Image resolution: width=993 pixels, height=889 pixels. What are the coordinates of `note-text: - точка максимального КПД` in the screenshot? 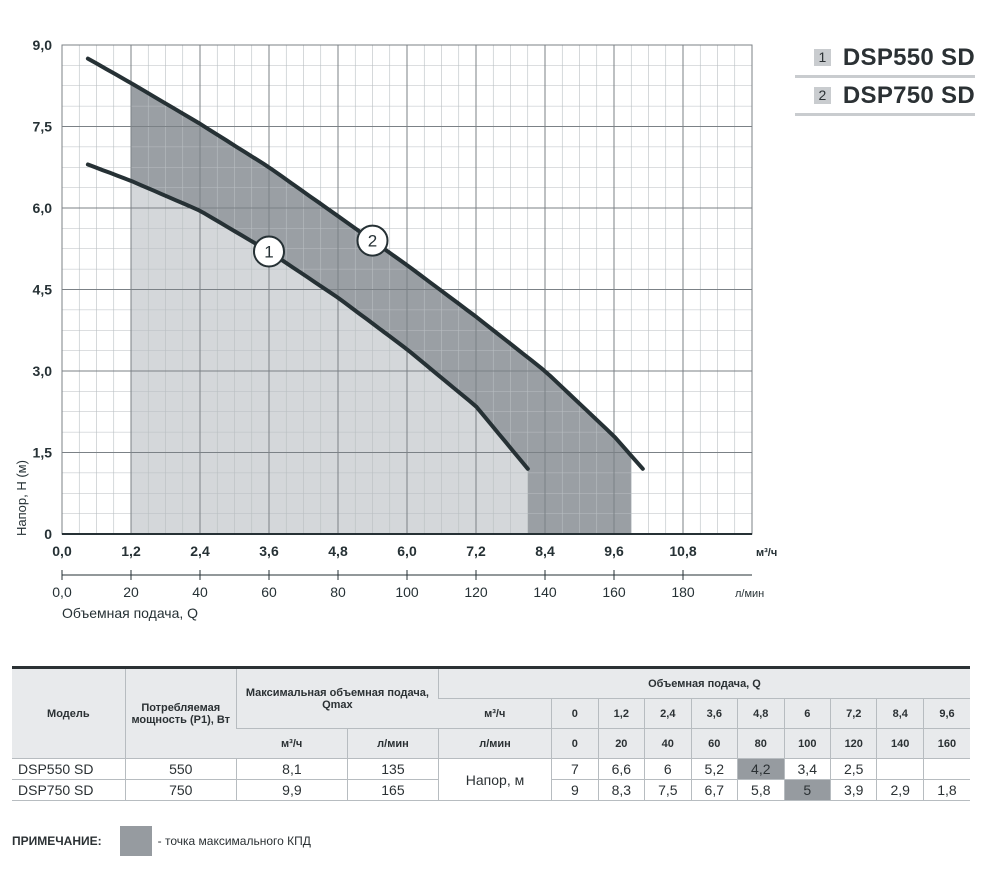 It's located at (234, 841).